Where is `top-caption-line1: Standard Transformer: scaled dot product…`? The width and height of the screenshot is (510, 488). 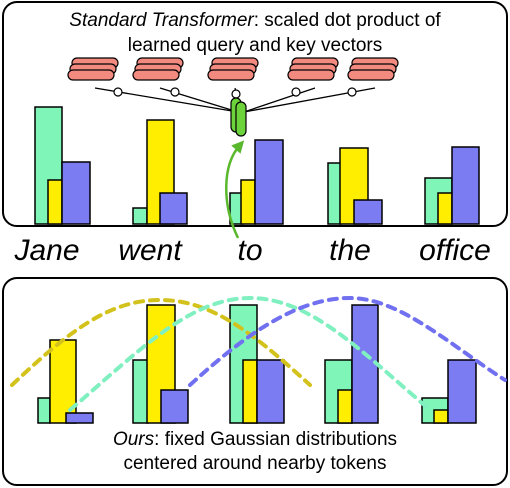
top-caption-line1: Standard Transformer: scaled dot product… is located at coordinates (255, 20).